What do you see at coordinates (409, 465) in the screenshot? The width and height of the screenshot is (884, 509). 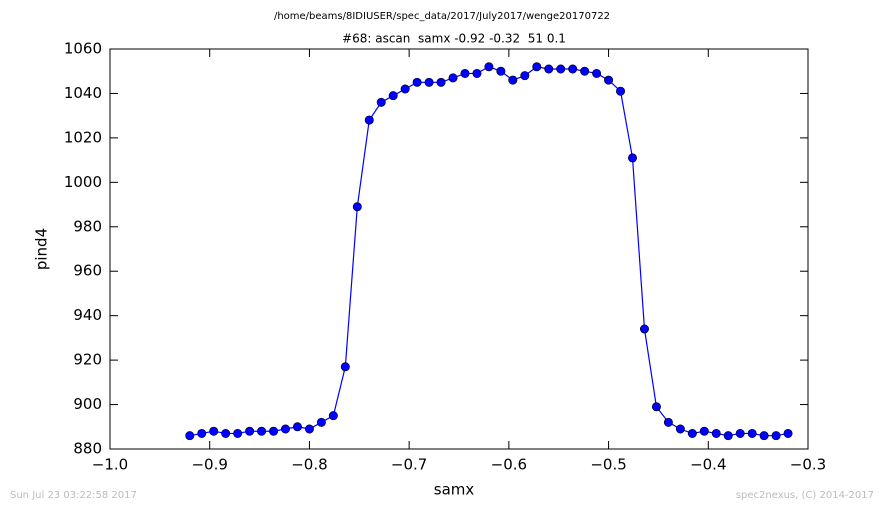 I see `x-tick-label: −0.7` at bounding box center [409, 465].